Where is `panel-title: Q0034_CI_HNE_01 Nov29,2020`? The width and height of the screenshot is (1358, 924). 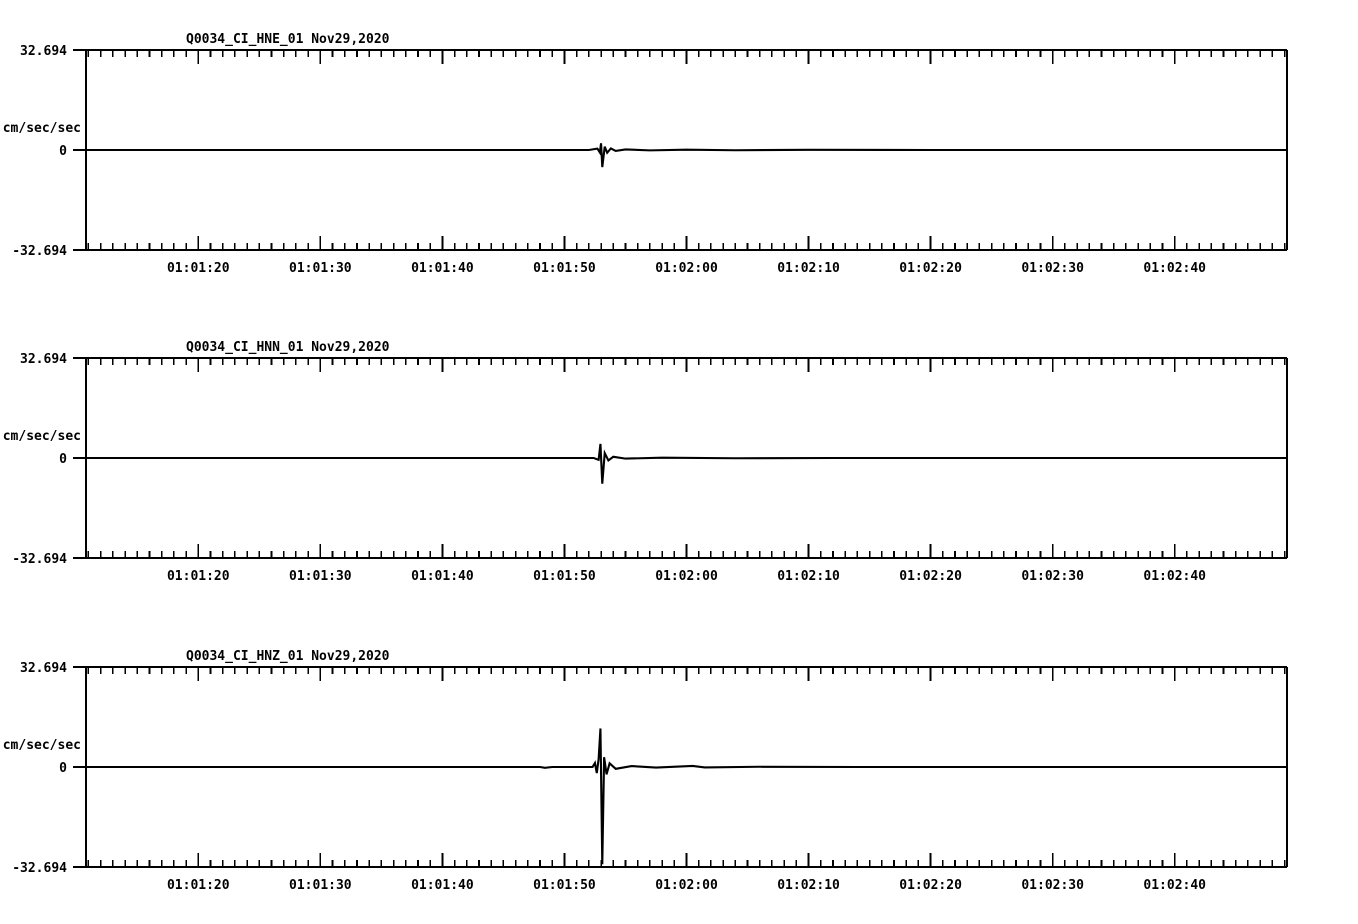
panel-title: Q0034_CI_HNE_01 Nov29,2020 is located at coordinates (288, 39).